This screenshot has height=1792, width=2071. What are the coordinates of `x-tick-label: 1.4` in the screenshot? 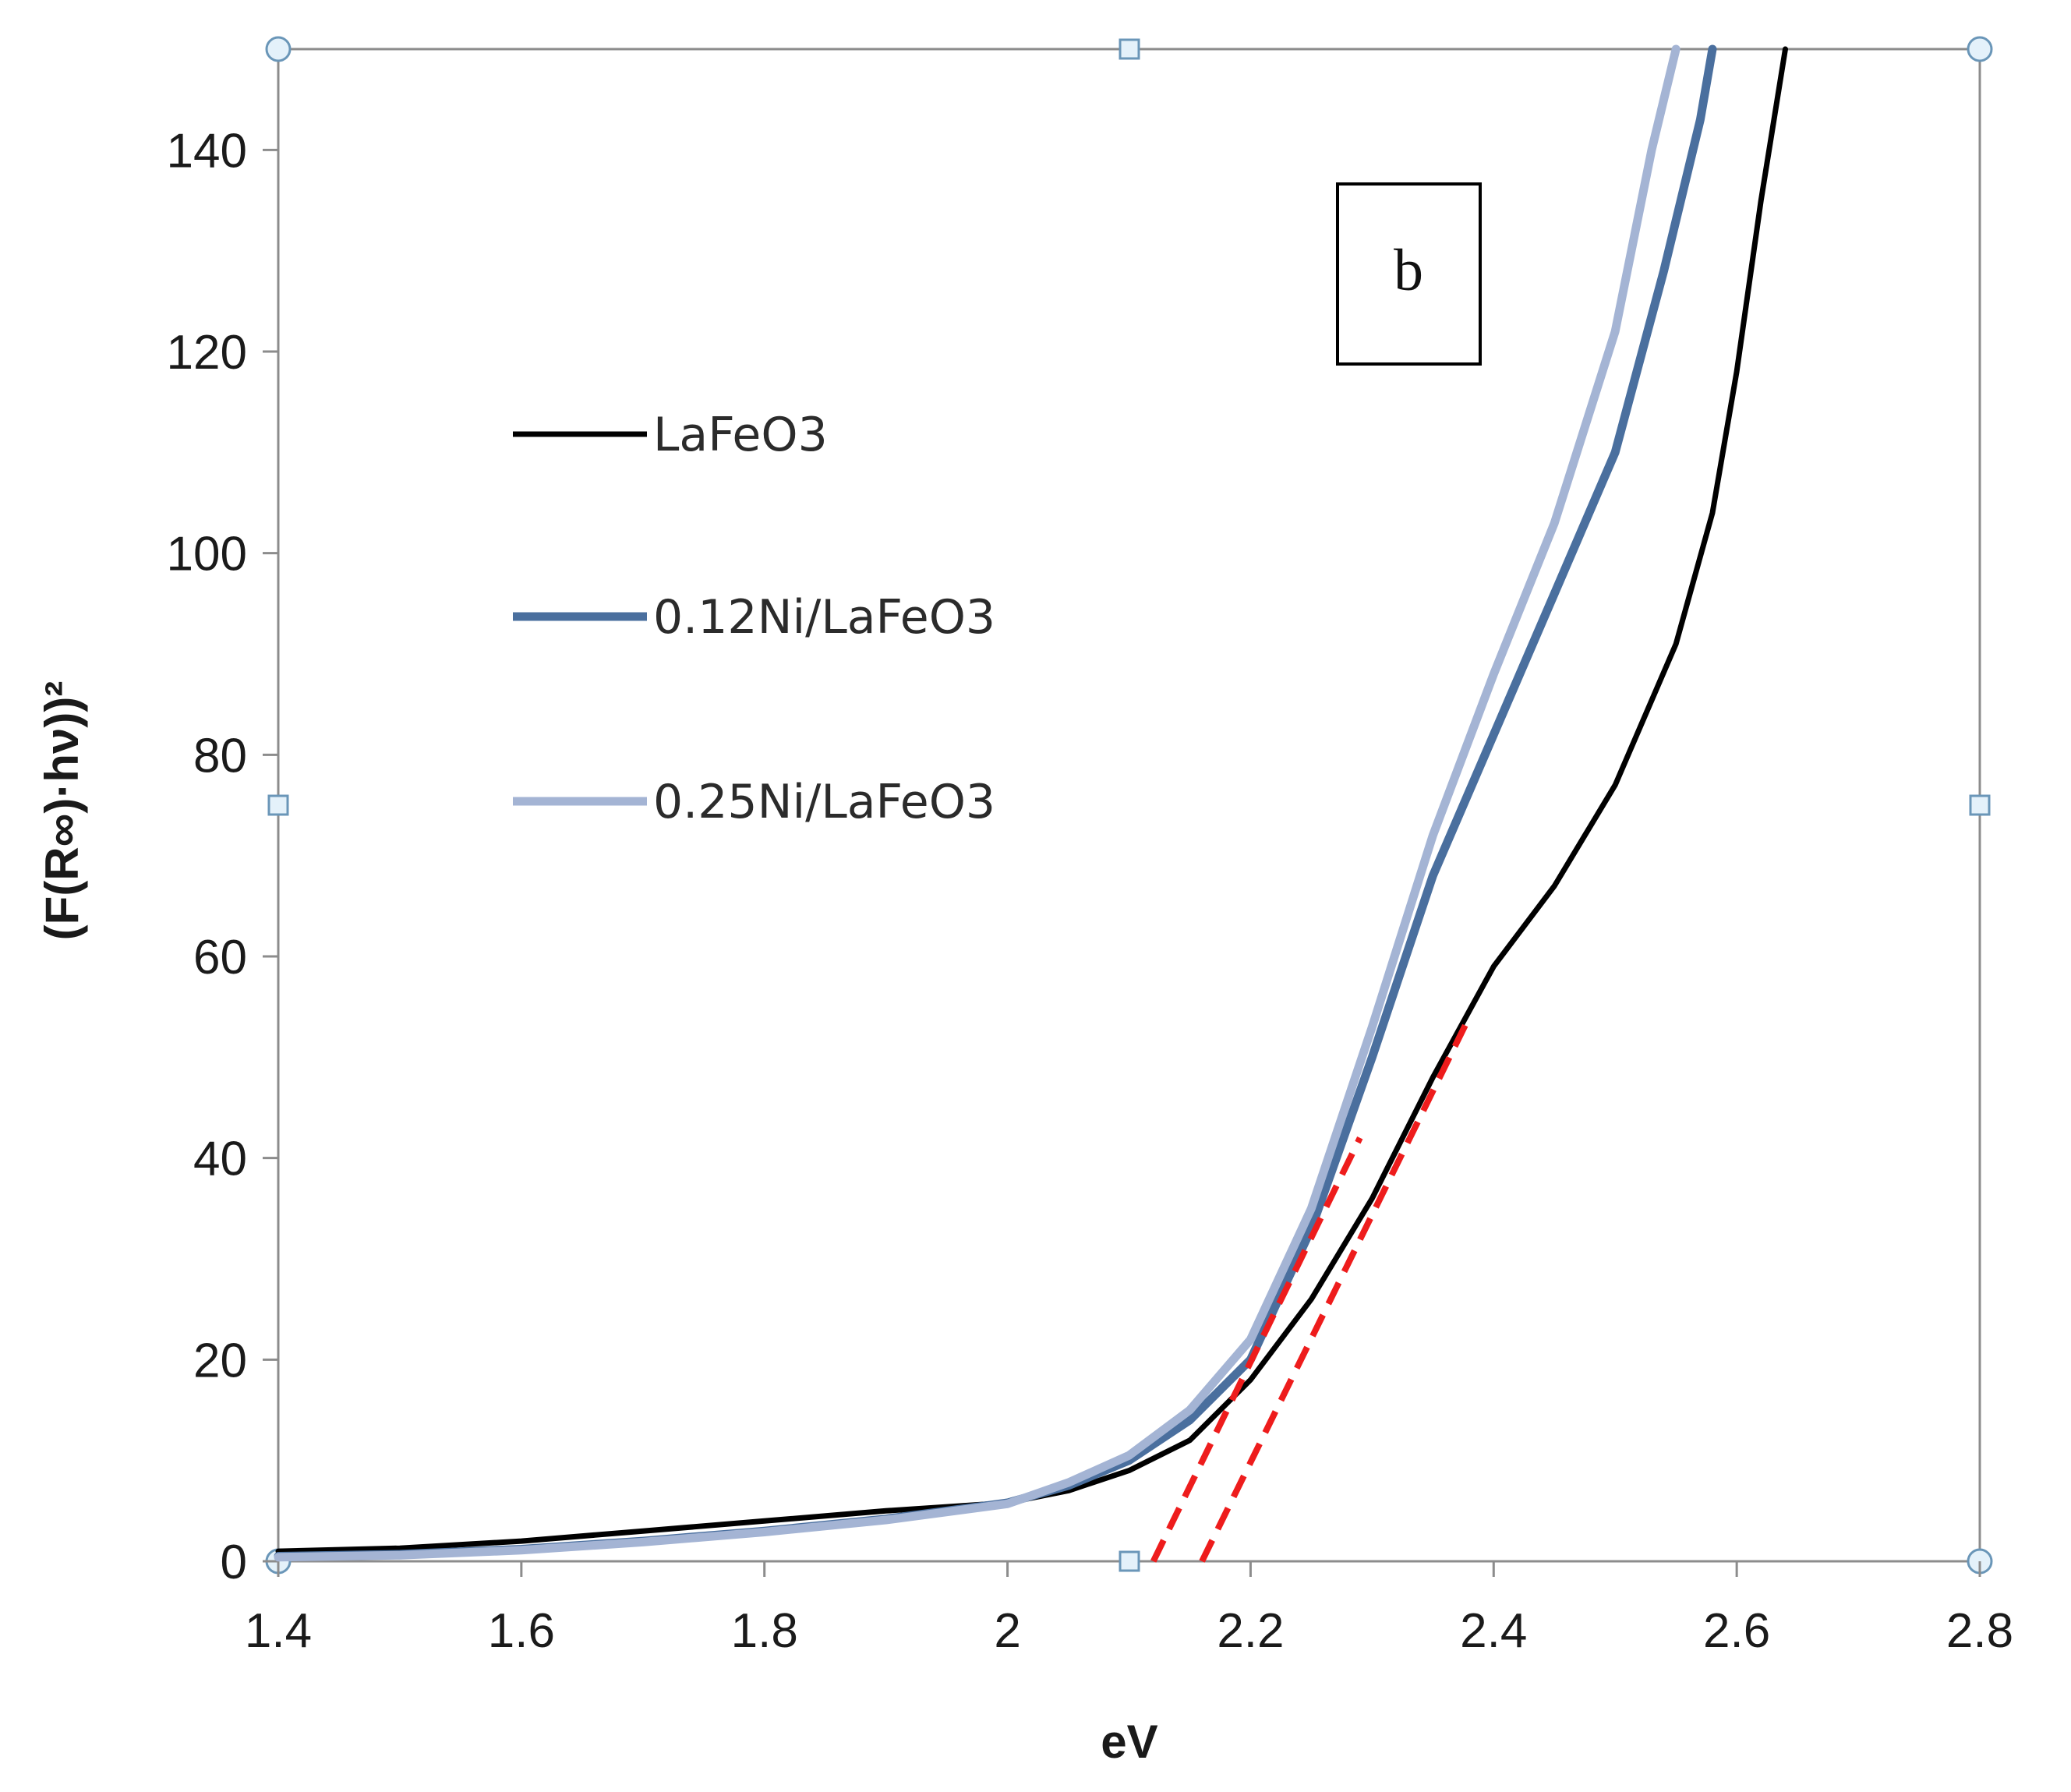 It's located at (278, 1631).